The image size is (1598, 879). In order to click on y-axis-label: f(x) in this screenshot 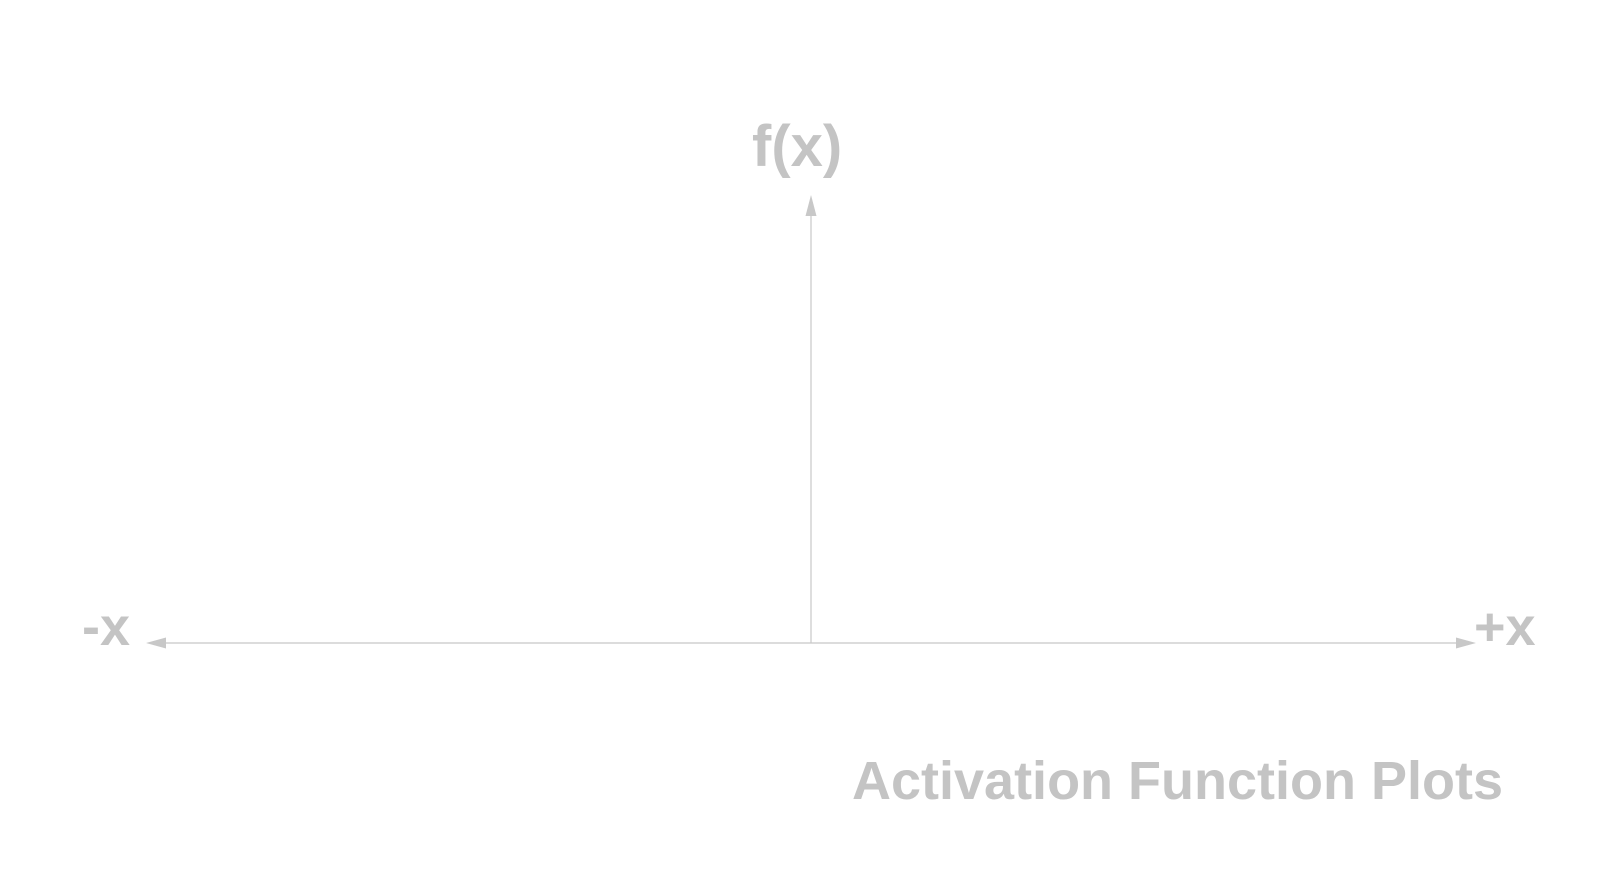, I will do `click(797, 146)`.